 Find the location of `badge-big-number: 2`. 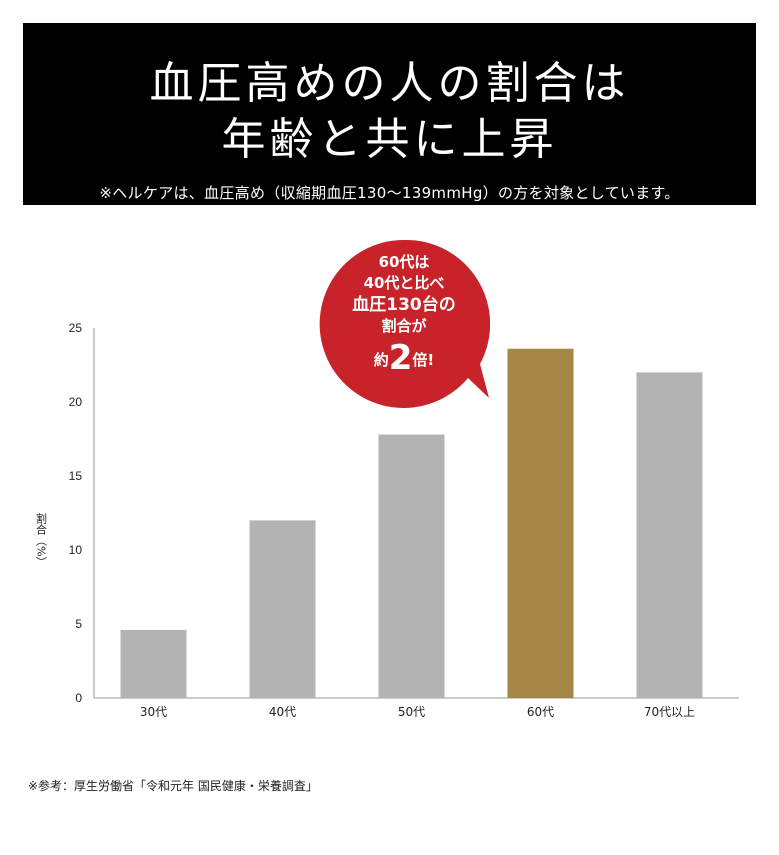

badge-big-number: 2 is located at coordinates (400, 358).